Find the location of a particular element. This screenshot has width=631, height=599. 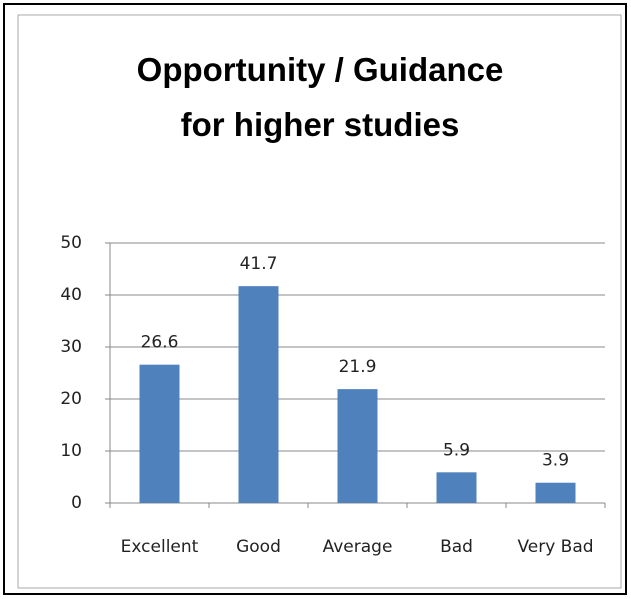

y-tick-label: 20 is located at coordinates (71, 399).